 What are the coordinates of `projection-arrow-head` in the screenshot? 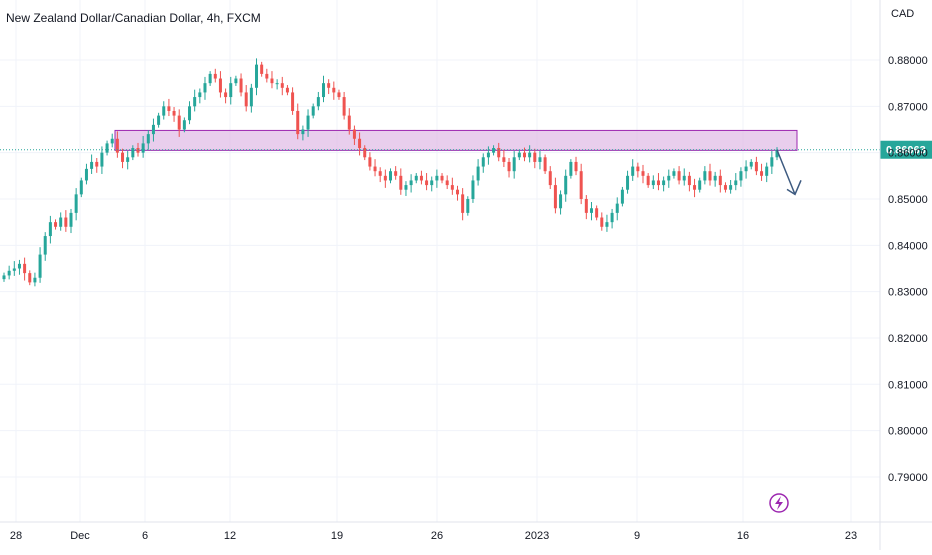 It's located at (794, 188).